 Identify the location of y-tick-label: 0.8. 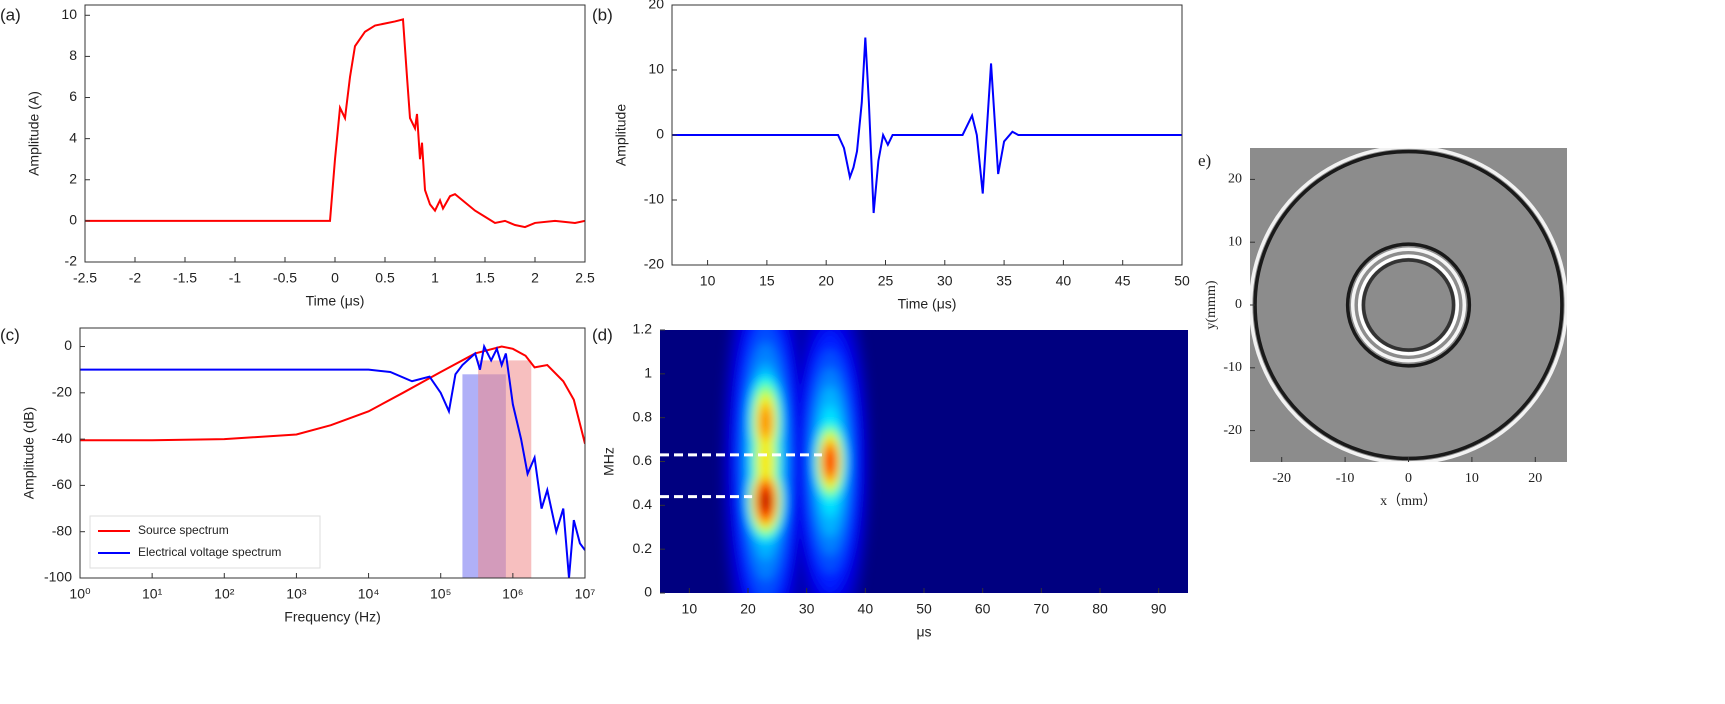
(643, 416).